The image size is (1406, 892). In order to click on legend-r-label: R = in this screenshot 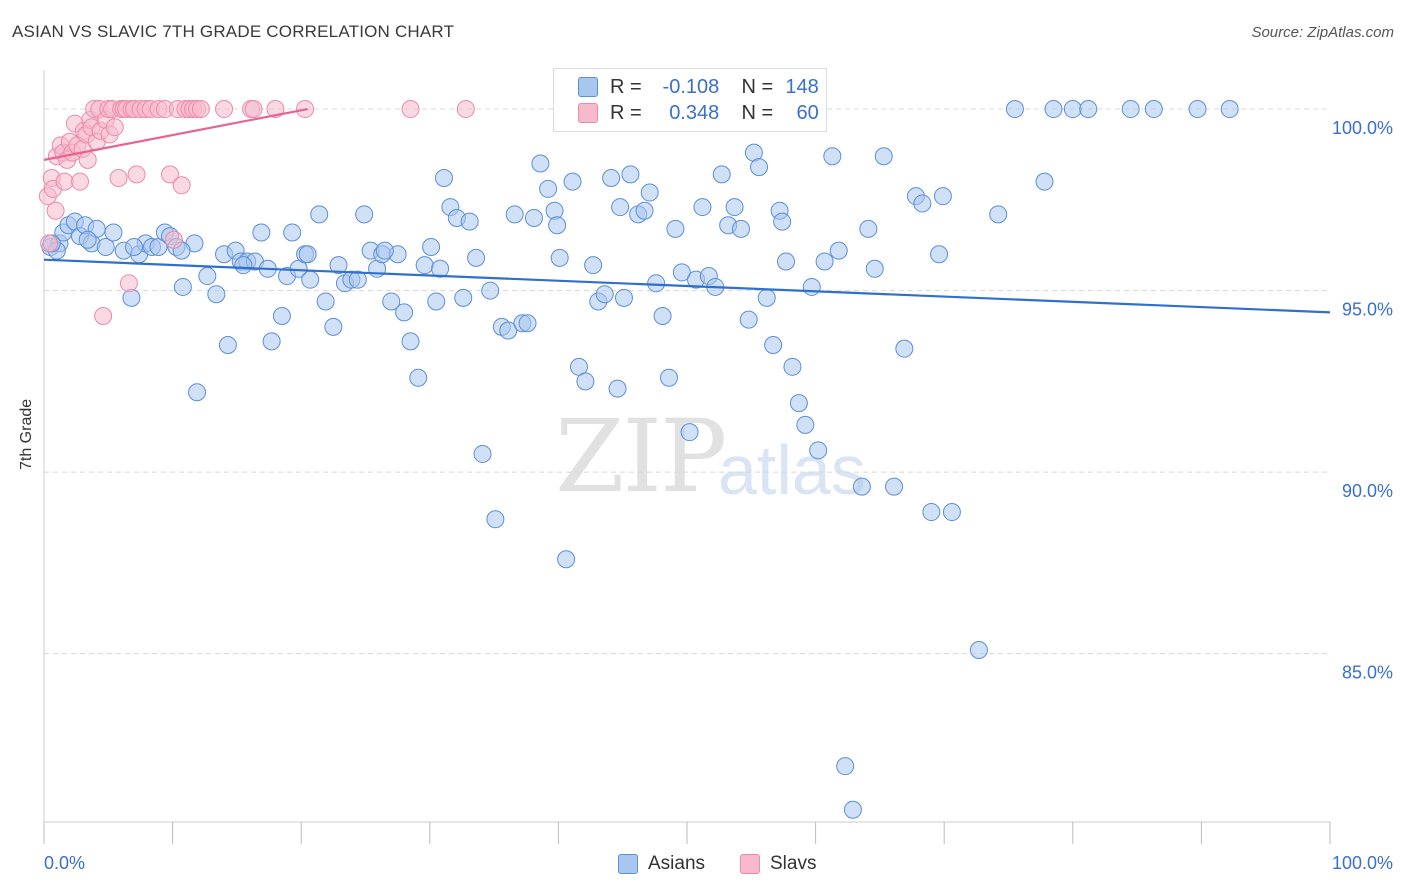, I will do `click(626, 86)`.